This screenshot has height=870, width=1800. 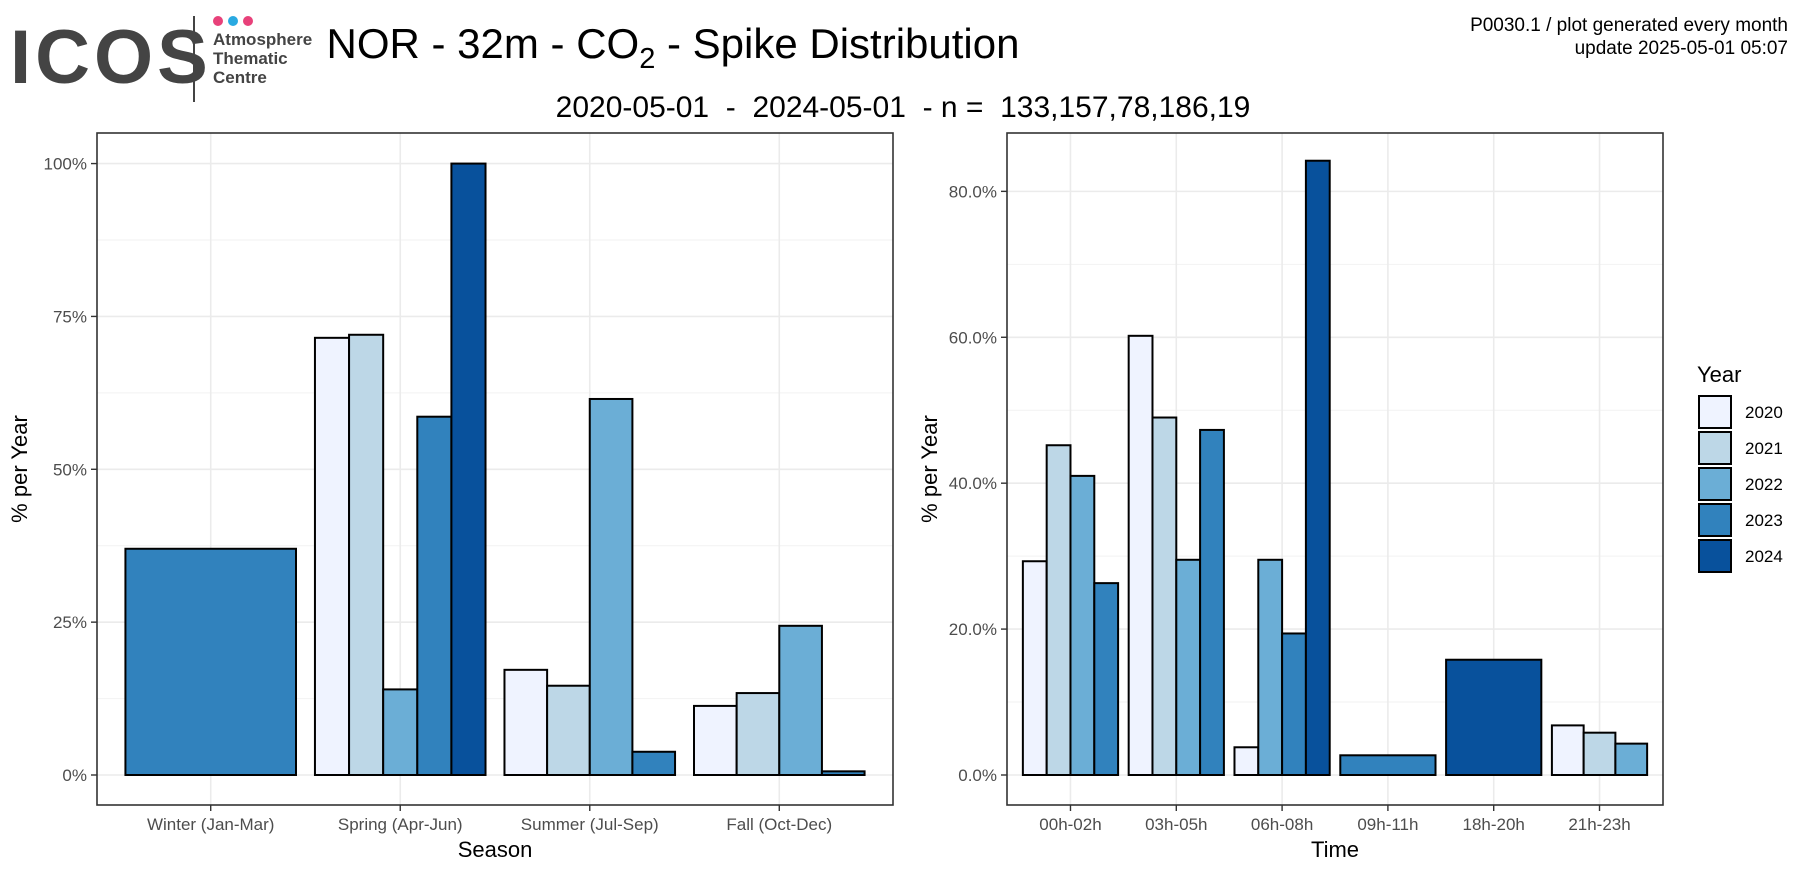 I want to click on legend-label-2022: 2022, so click(x=1764, y=484).